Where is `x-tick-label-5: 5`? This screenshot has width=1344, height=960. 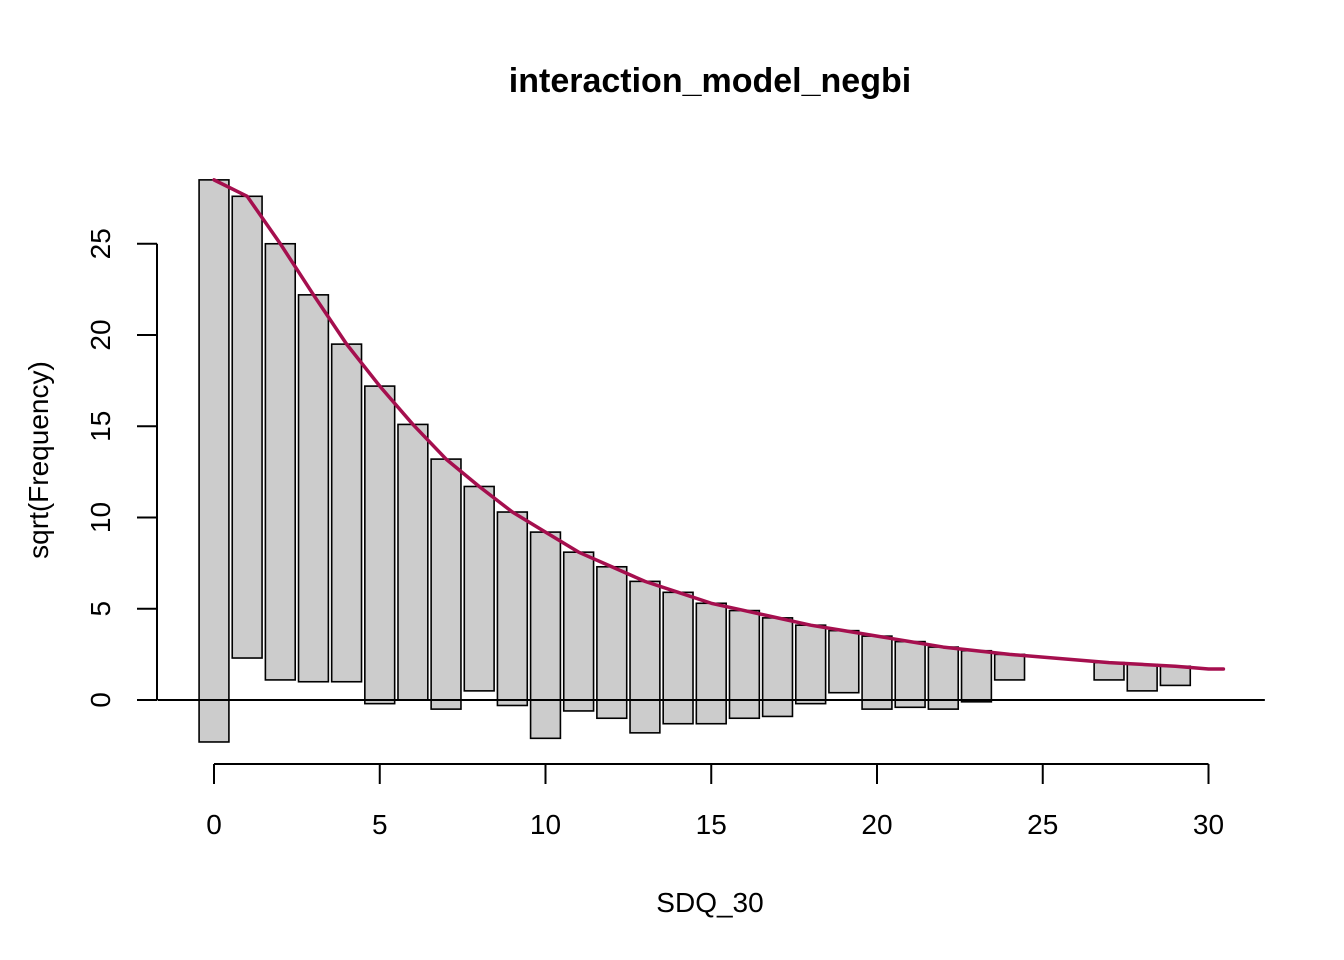 x-tick-label-5: 5 is located at coordinates (380, 824).